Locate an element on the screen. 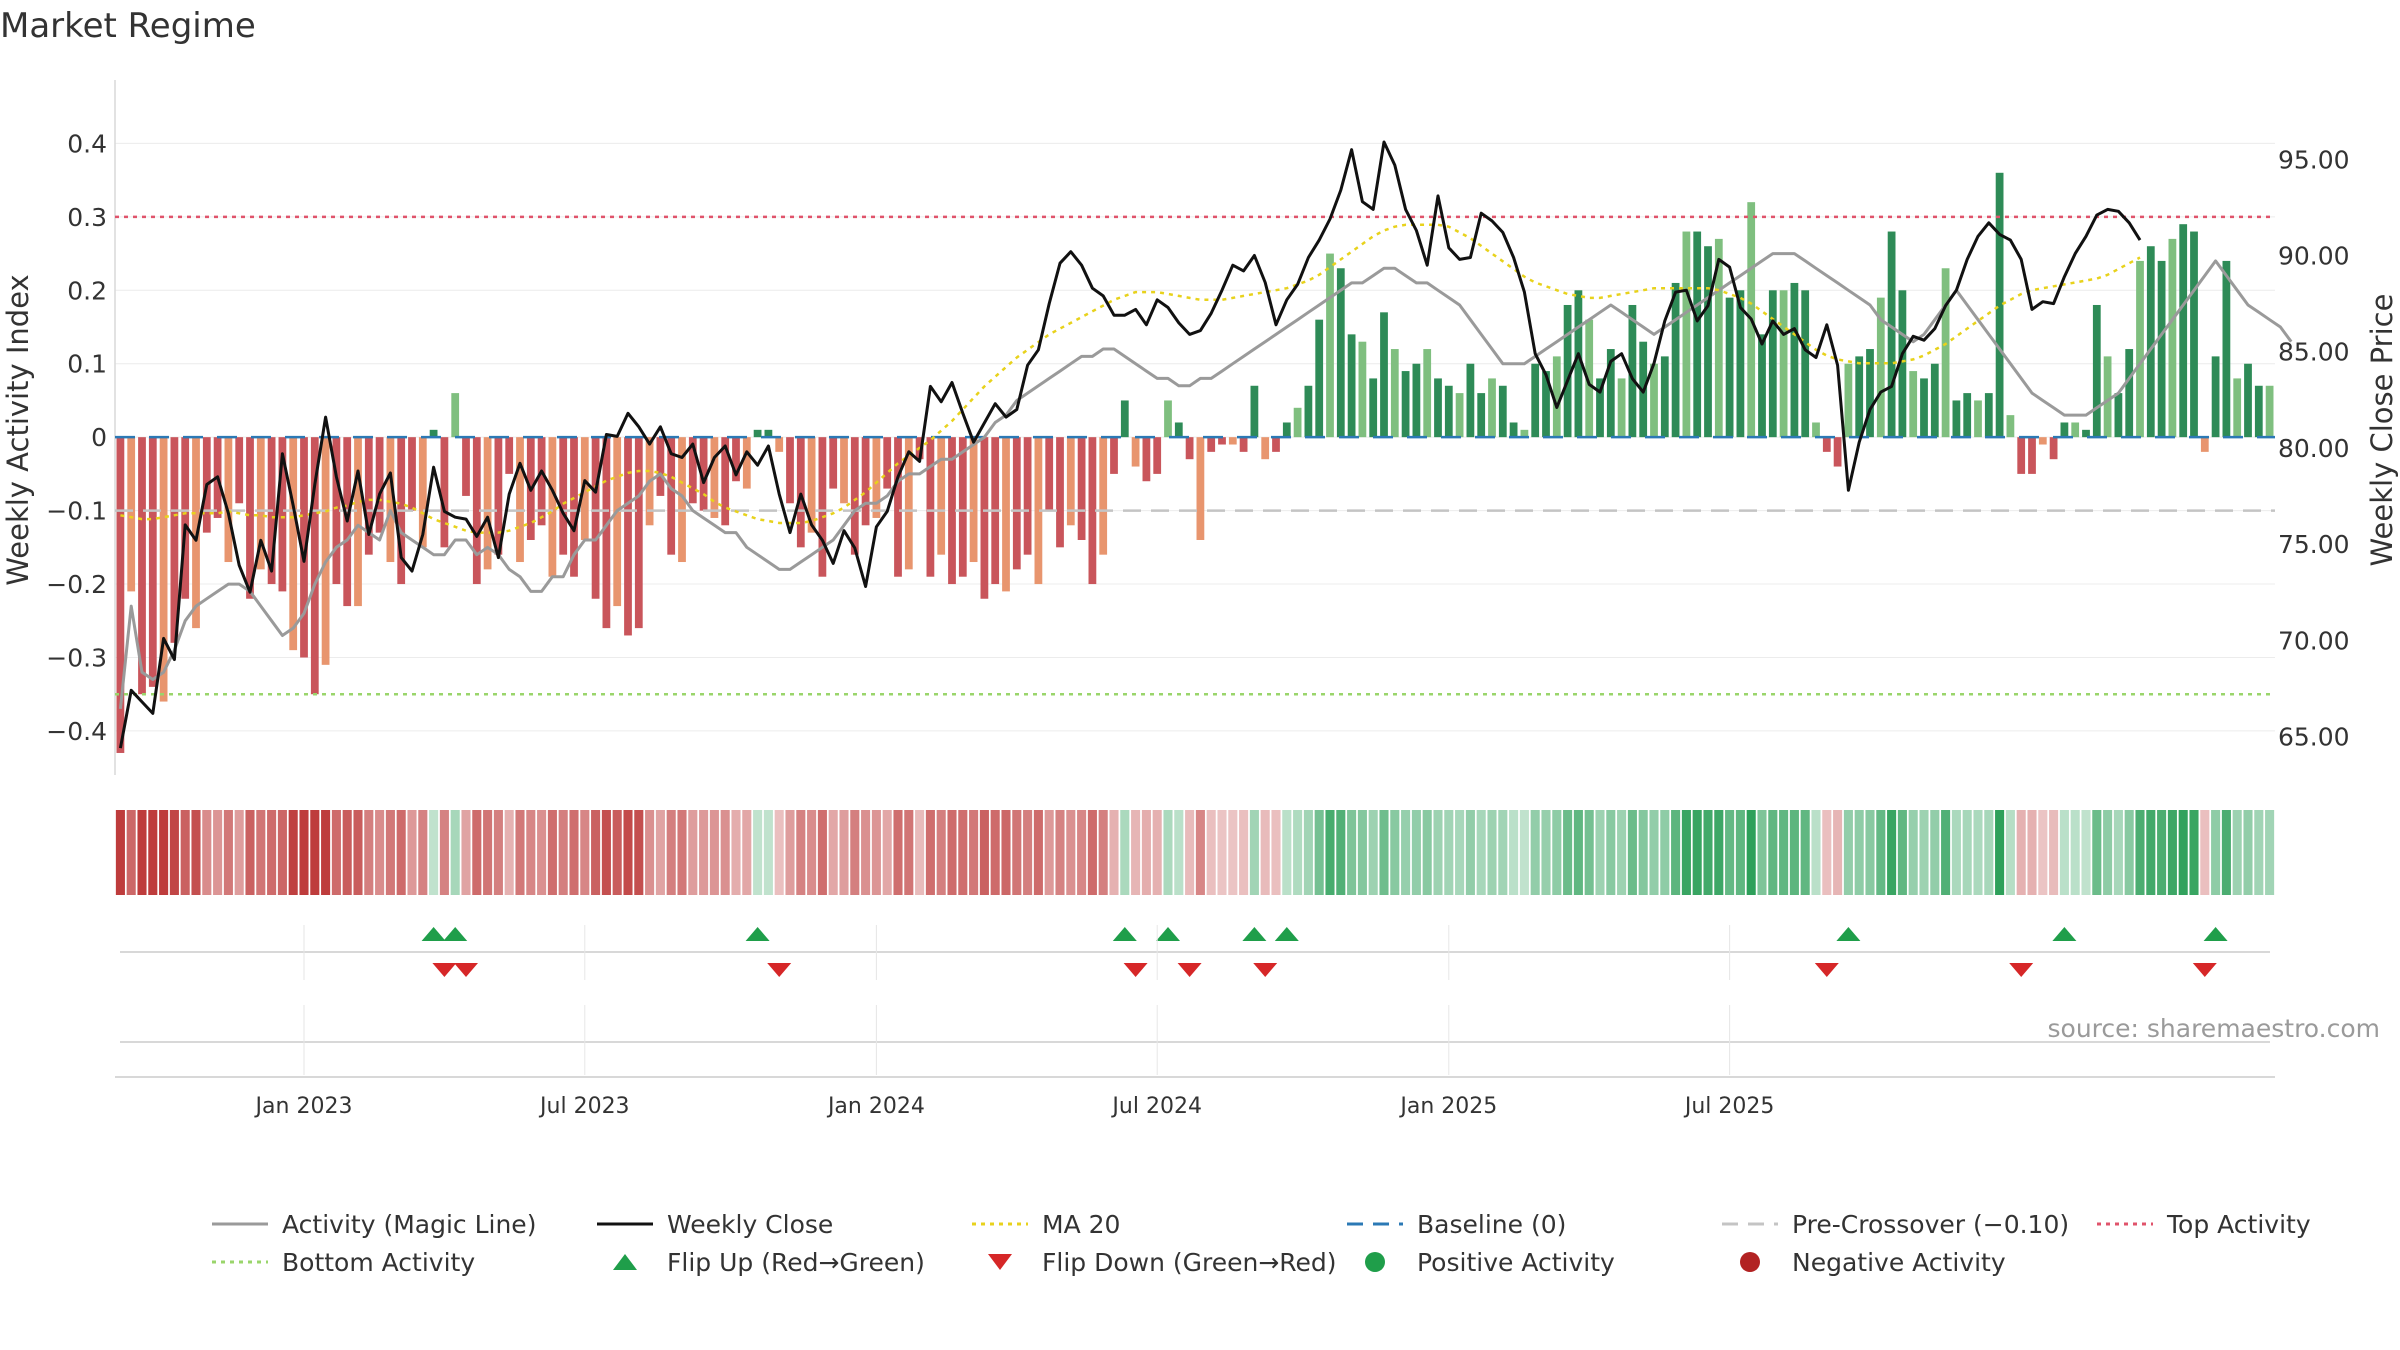 The width and height of the screenshot is (2400, 1350). y-right-tick-label: 95.00 is located at coordinates (2314, 159).